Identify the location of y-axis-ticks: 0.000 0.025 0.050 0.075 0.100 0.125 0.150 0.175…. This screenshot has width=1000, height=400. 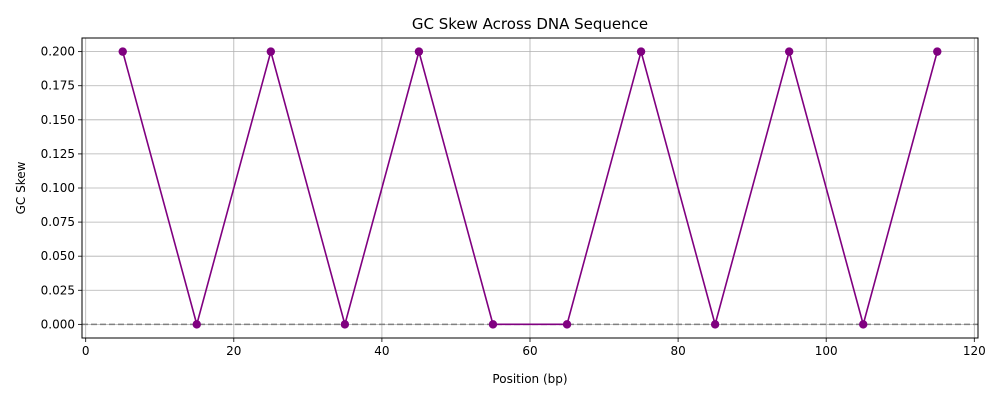
(61, 188).